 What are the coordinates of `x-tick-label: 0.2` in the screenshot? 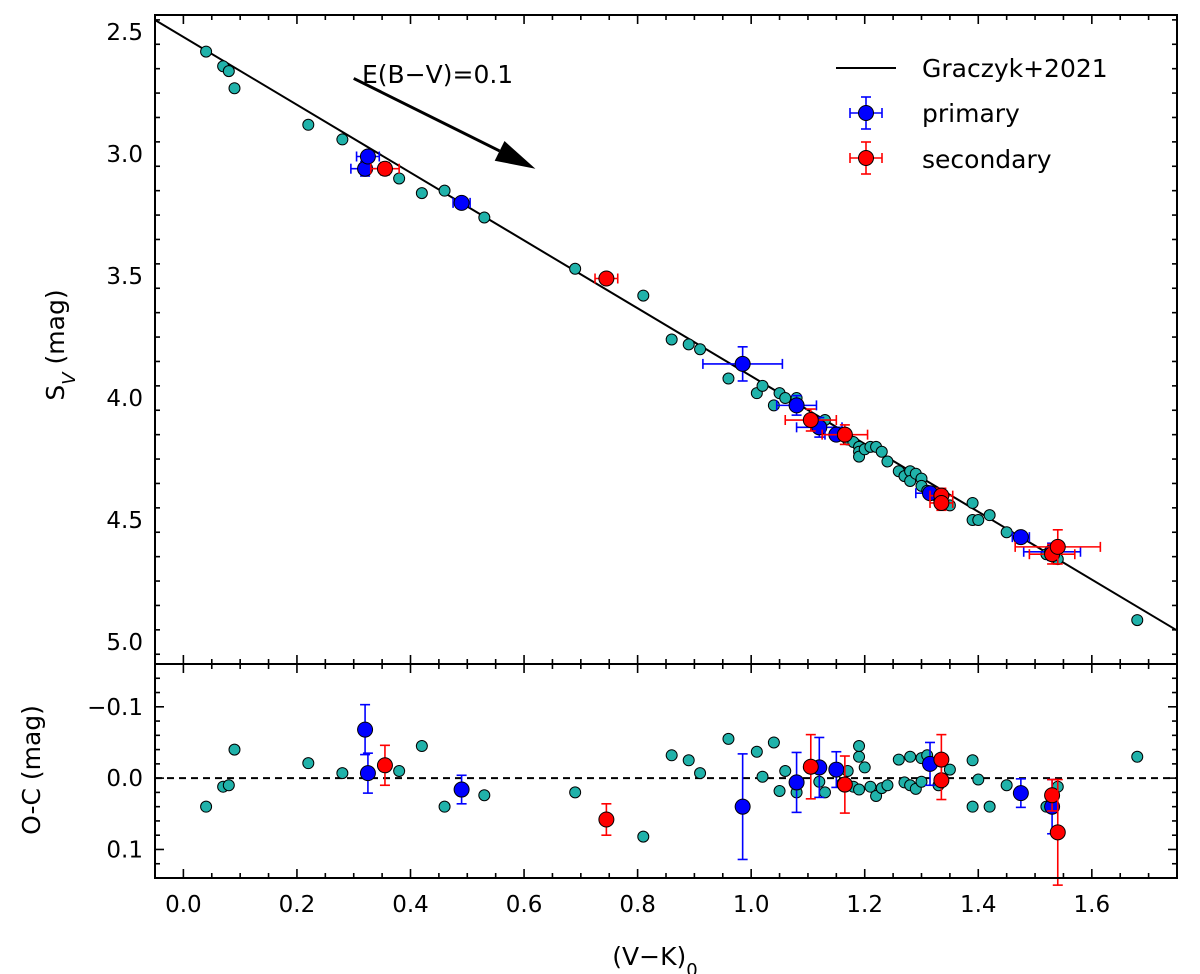 It's located at (297, 905).